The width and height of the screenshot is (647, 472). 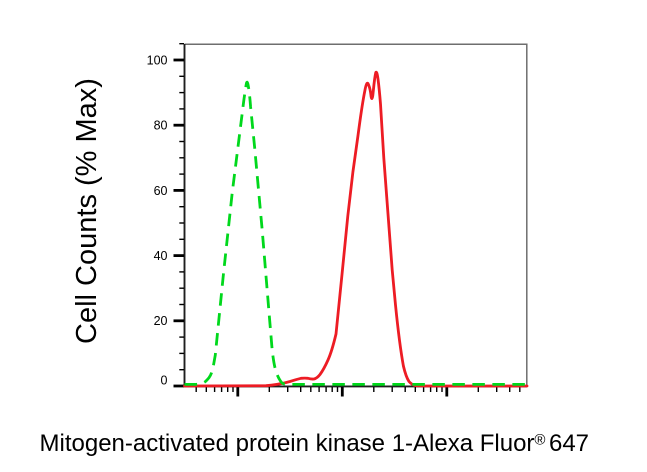 What do you see at coordinates (161, 321) in the screenshot?
I see `svg-text: 20` at bounding box center [161, 321].